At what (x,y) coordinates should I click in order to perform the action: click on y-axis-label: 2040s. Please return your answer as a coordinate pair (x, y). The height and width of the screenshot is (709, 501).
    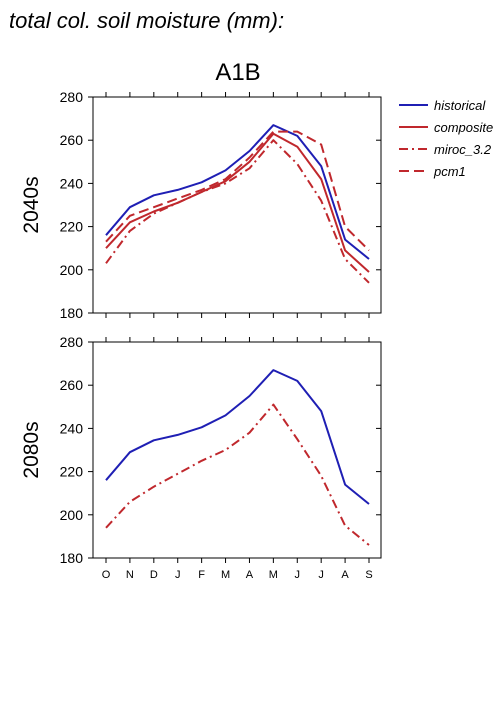
    Looking at the image, I should click on (31, 204).